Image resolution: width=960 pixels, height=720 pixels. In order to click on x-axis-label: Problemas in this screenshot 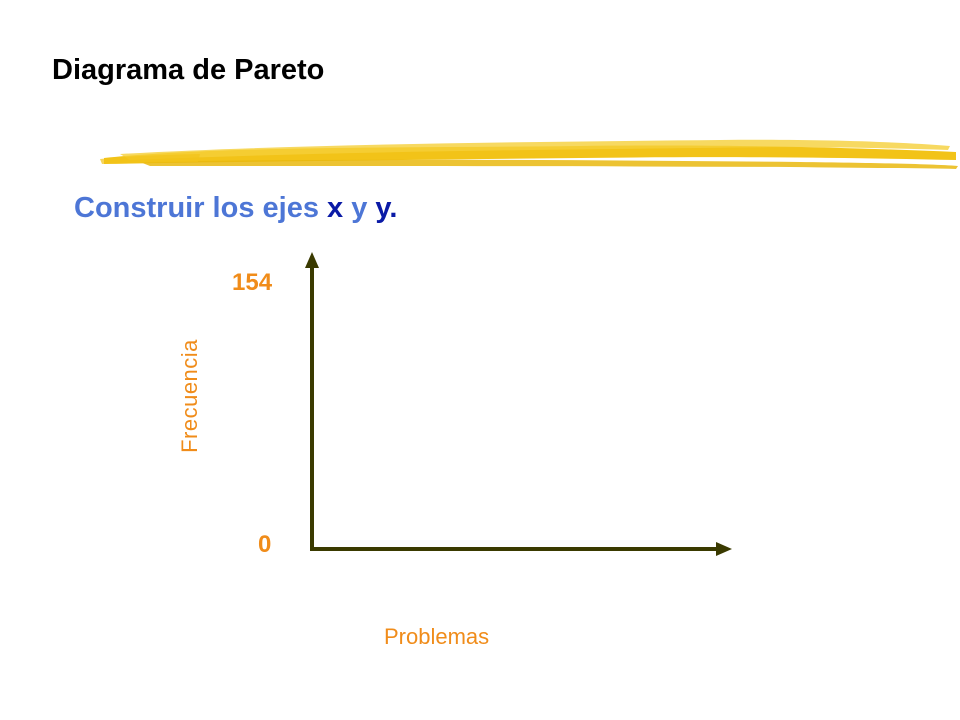, I will do `click(437, 636)`.